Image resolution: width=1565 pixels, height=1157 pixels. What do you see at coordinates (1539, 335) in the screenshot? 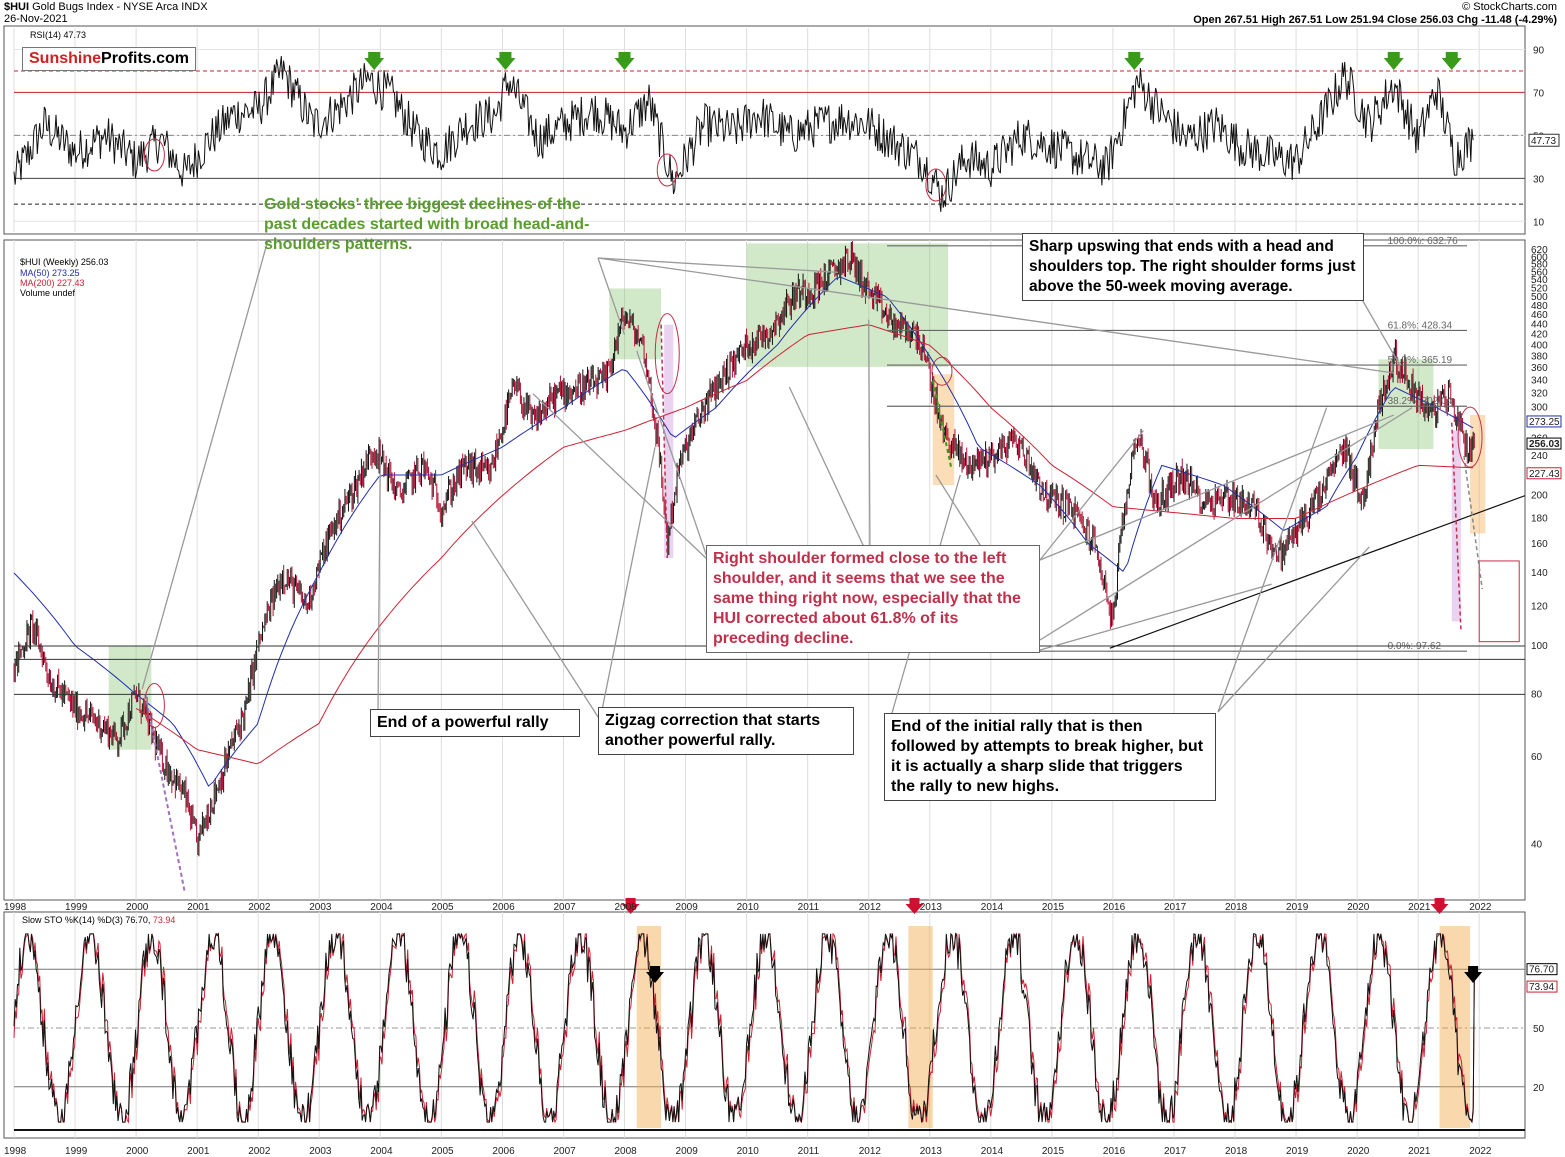
I see `price-tick-label: 420` at bounding box center [1539, 335].